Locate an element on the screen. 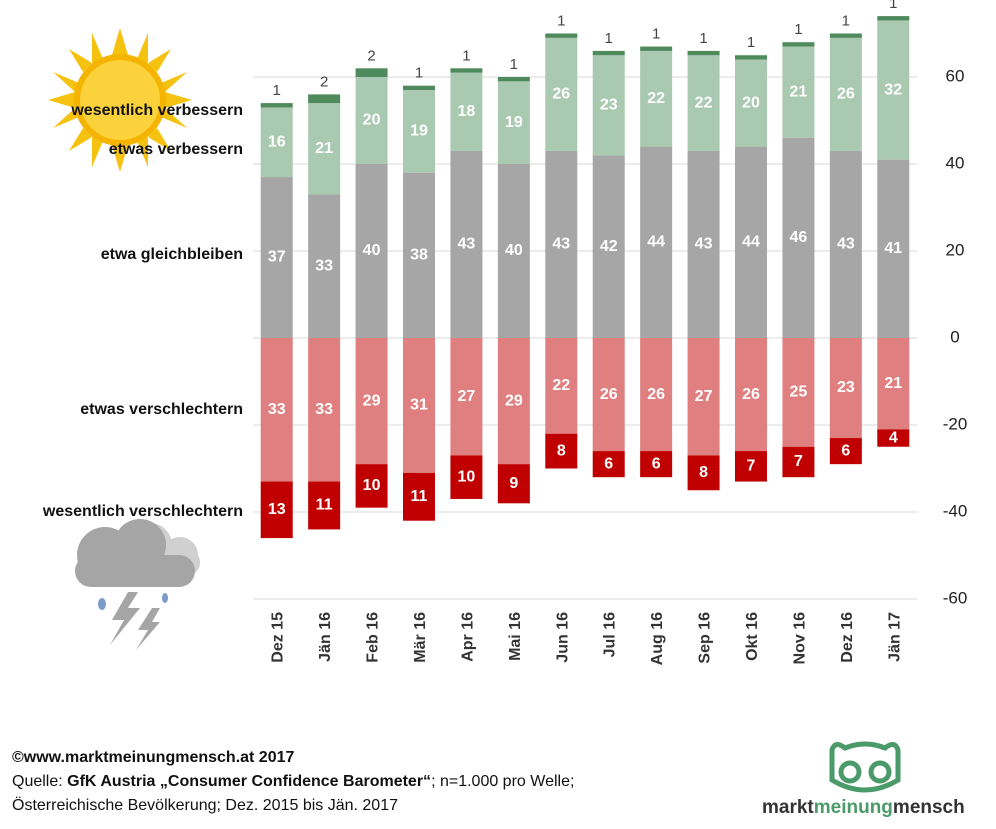  data-label: 42 is located at coordinates (609, 246).